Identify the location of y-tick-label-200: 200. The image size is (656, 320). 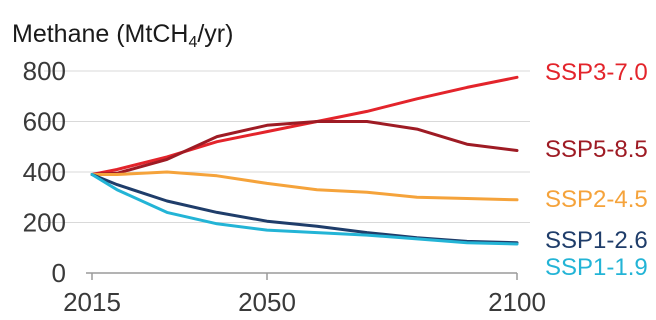
(44, 223).